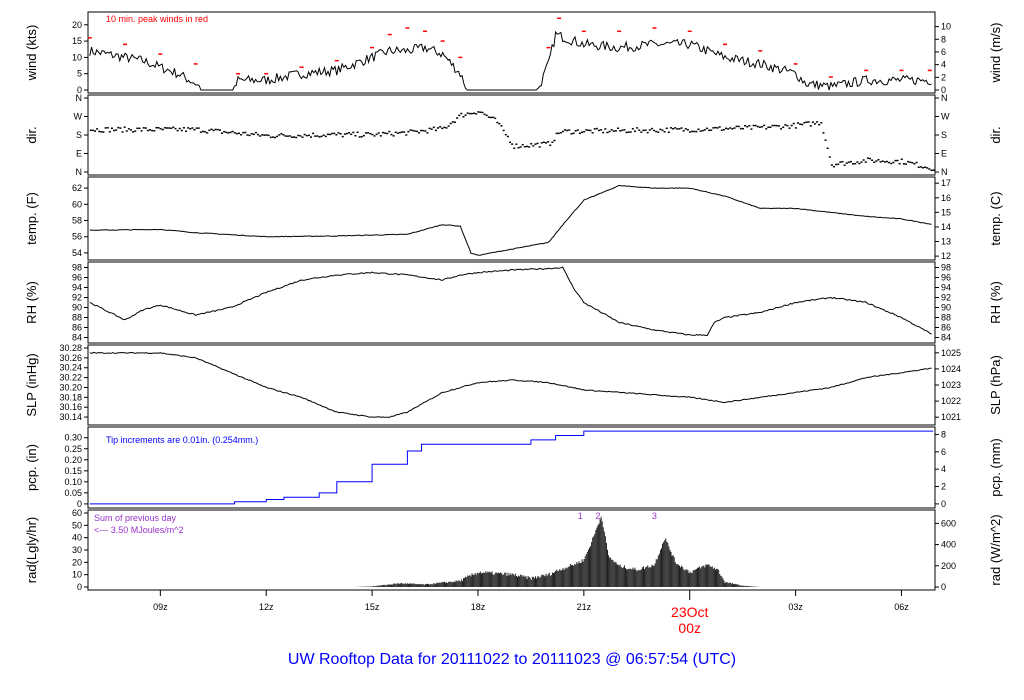  I want to click on ytick-label-temp: 58, so click(77, 221).